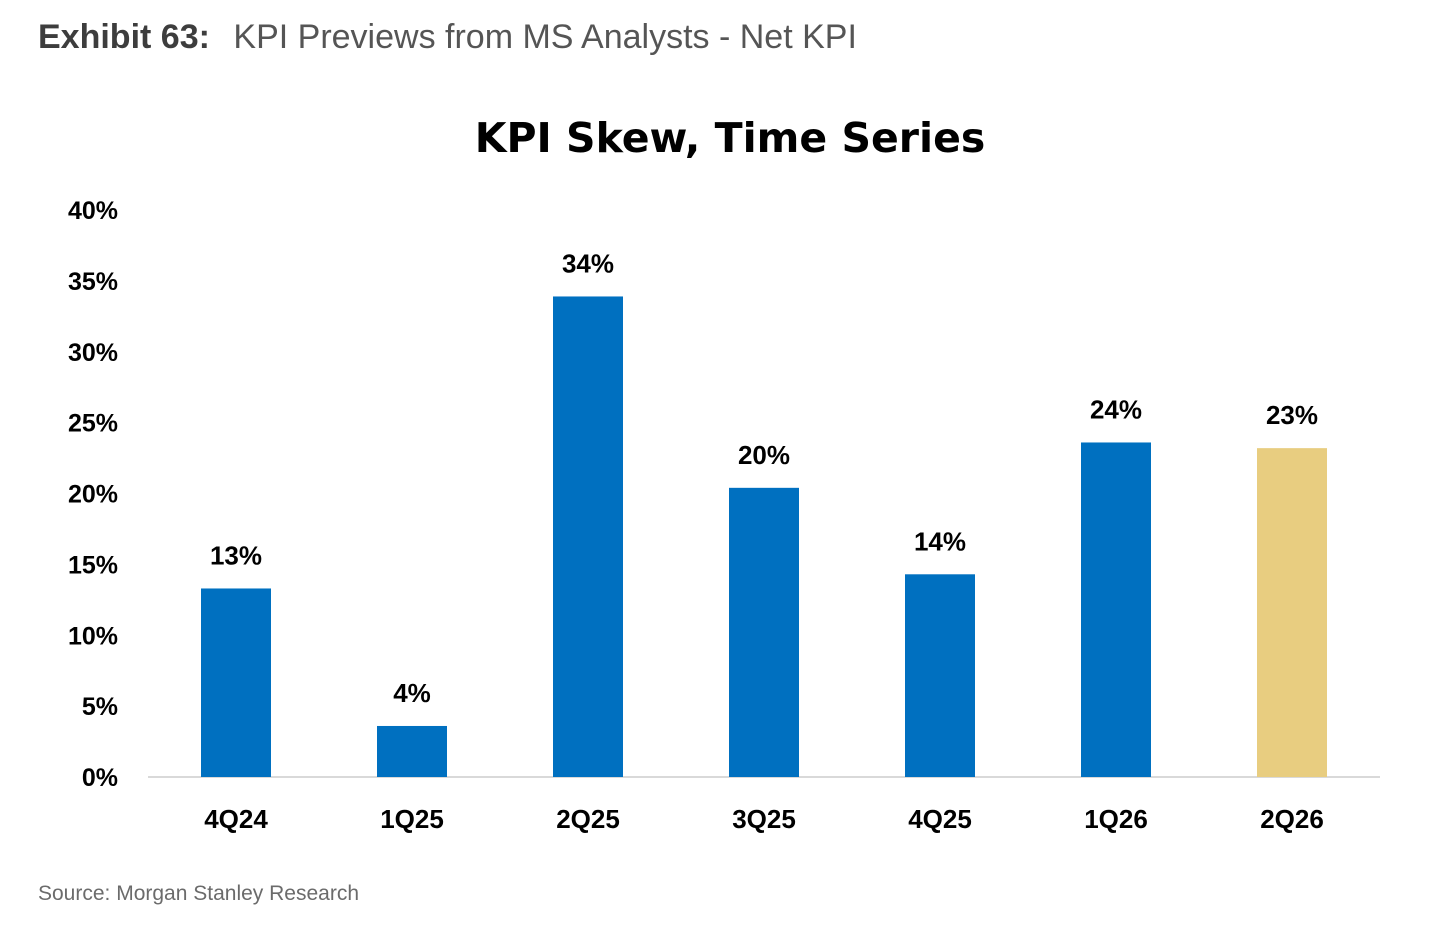 The image size is (1440, 936). Describe the element at coordinates (588, 263) in the screenshot. I see `data-label: 34%` at that location.